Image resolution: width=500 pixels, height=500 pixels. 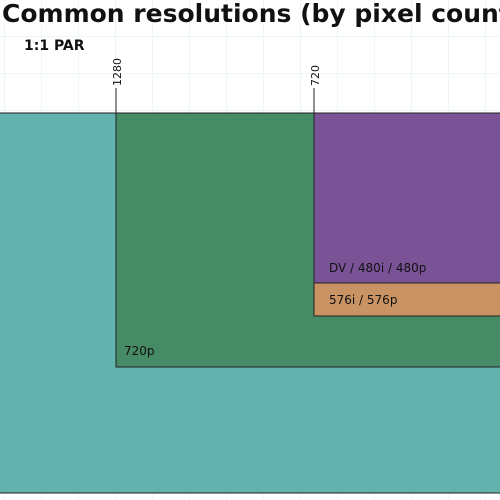 I want to click on subtitle: 1:1 PAR, so click(x=54, y=46).